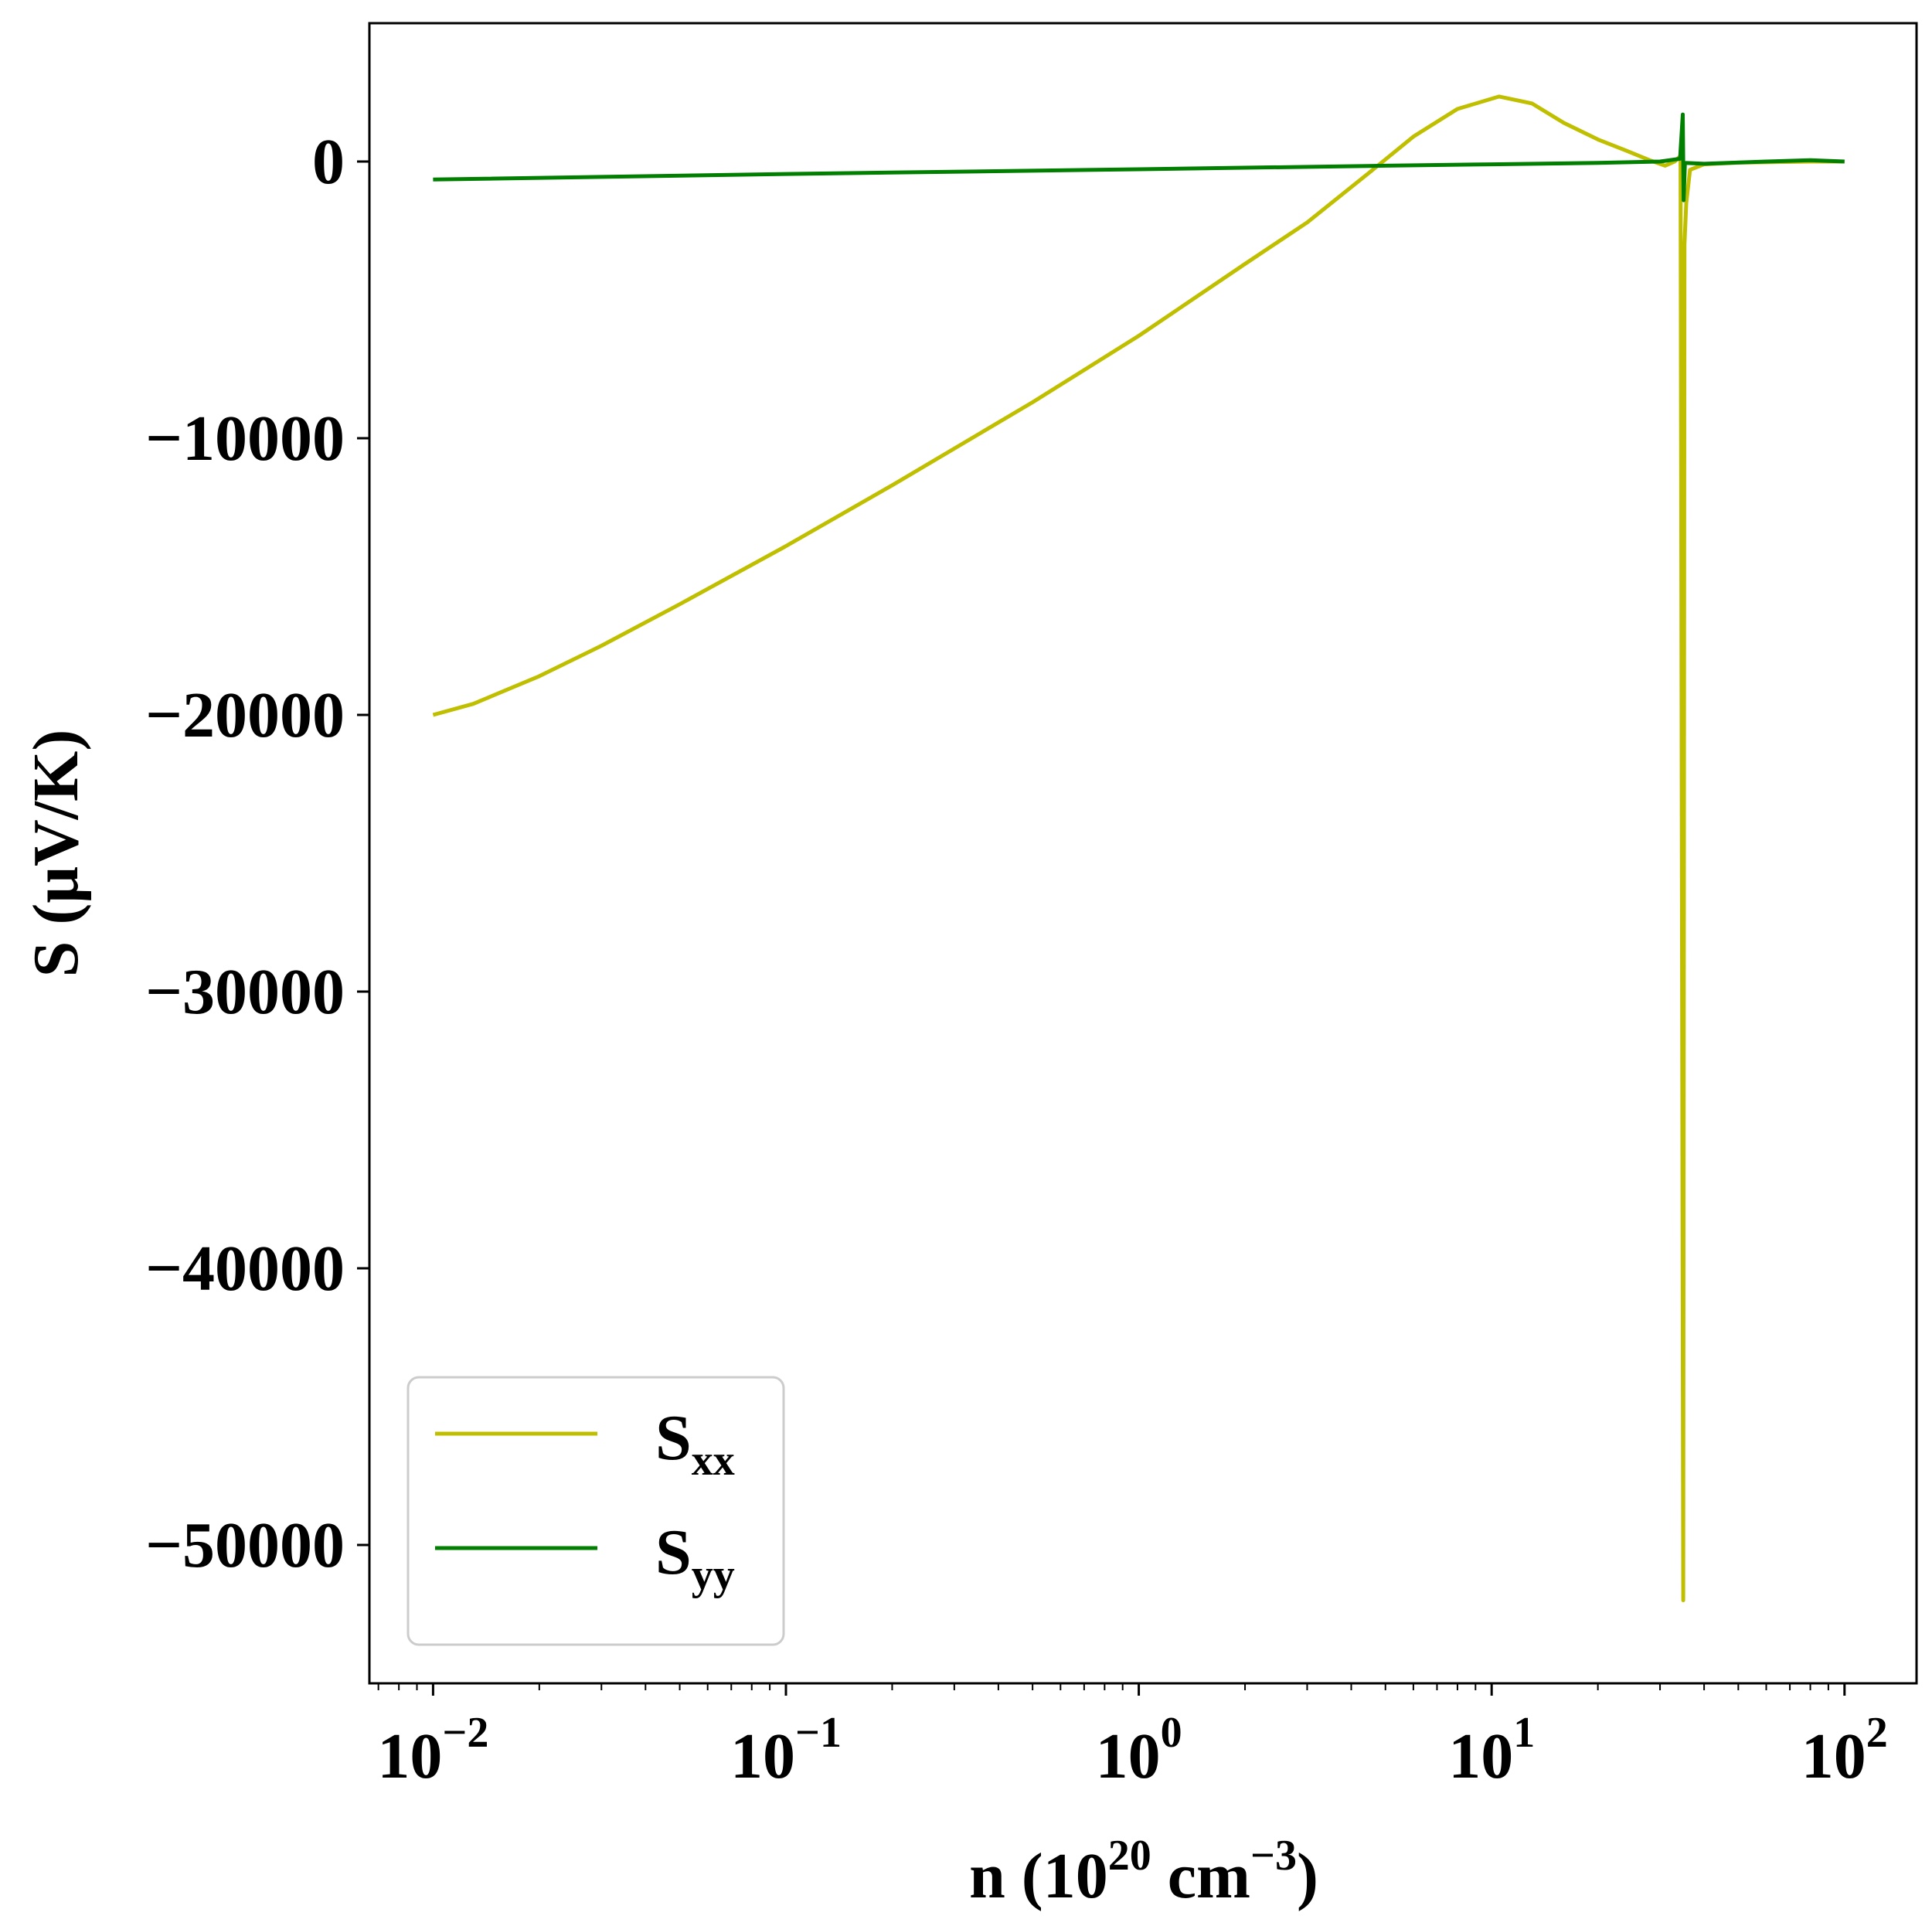  I want to click on legend-label-sxx-base: S, so click(674, 1438).